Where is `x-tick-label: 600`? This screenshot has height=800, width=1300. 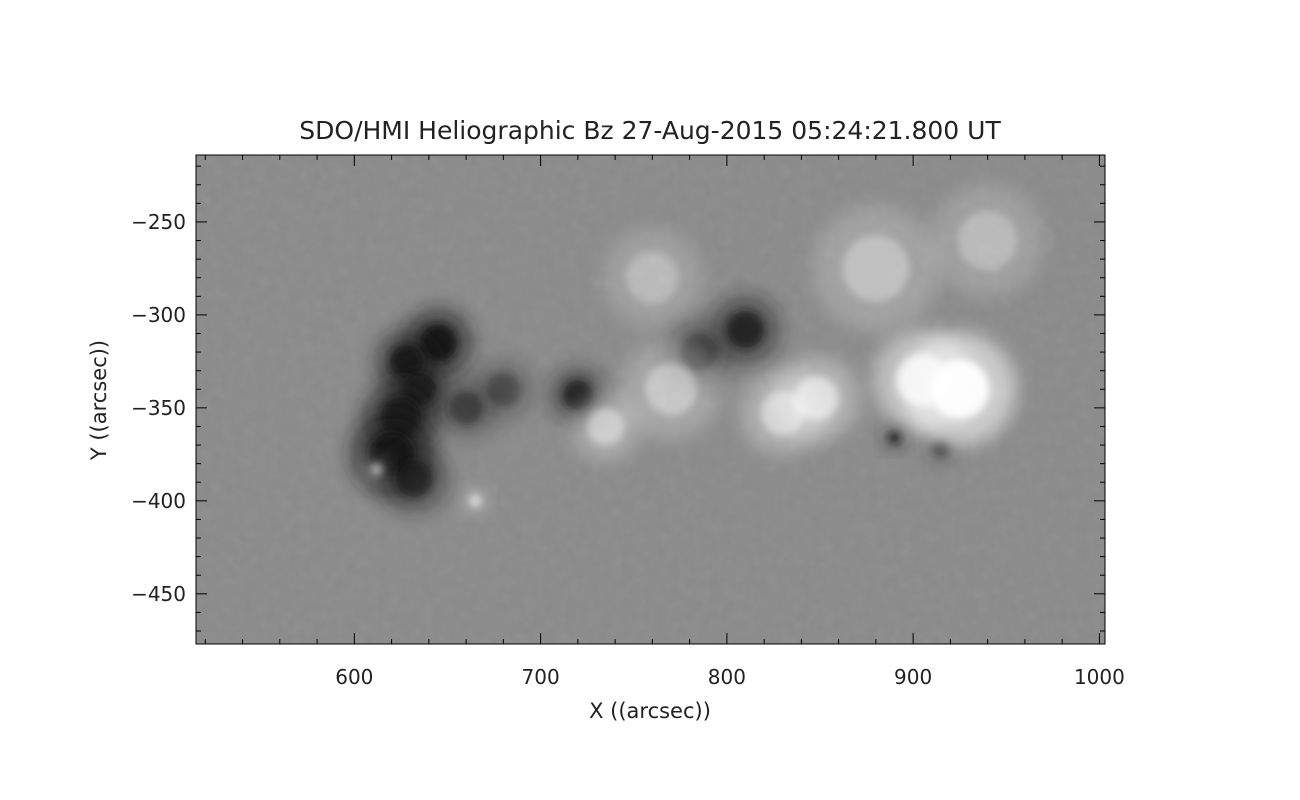
x-tick-label: 600 is located at coordinates (354, 677).